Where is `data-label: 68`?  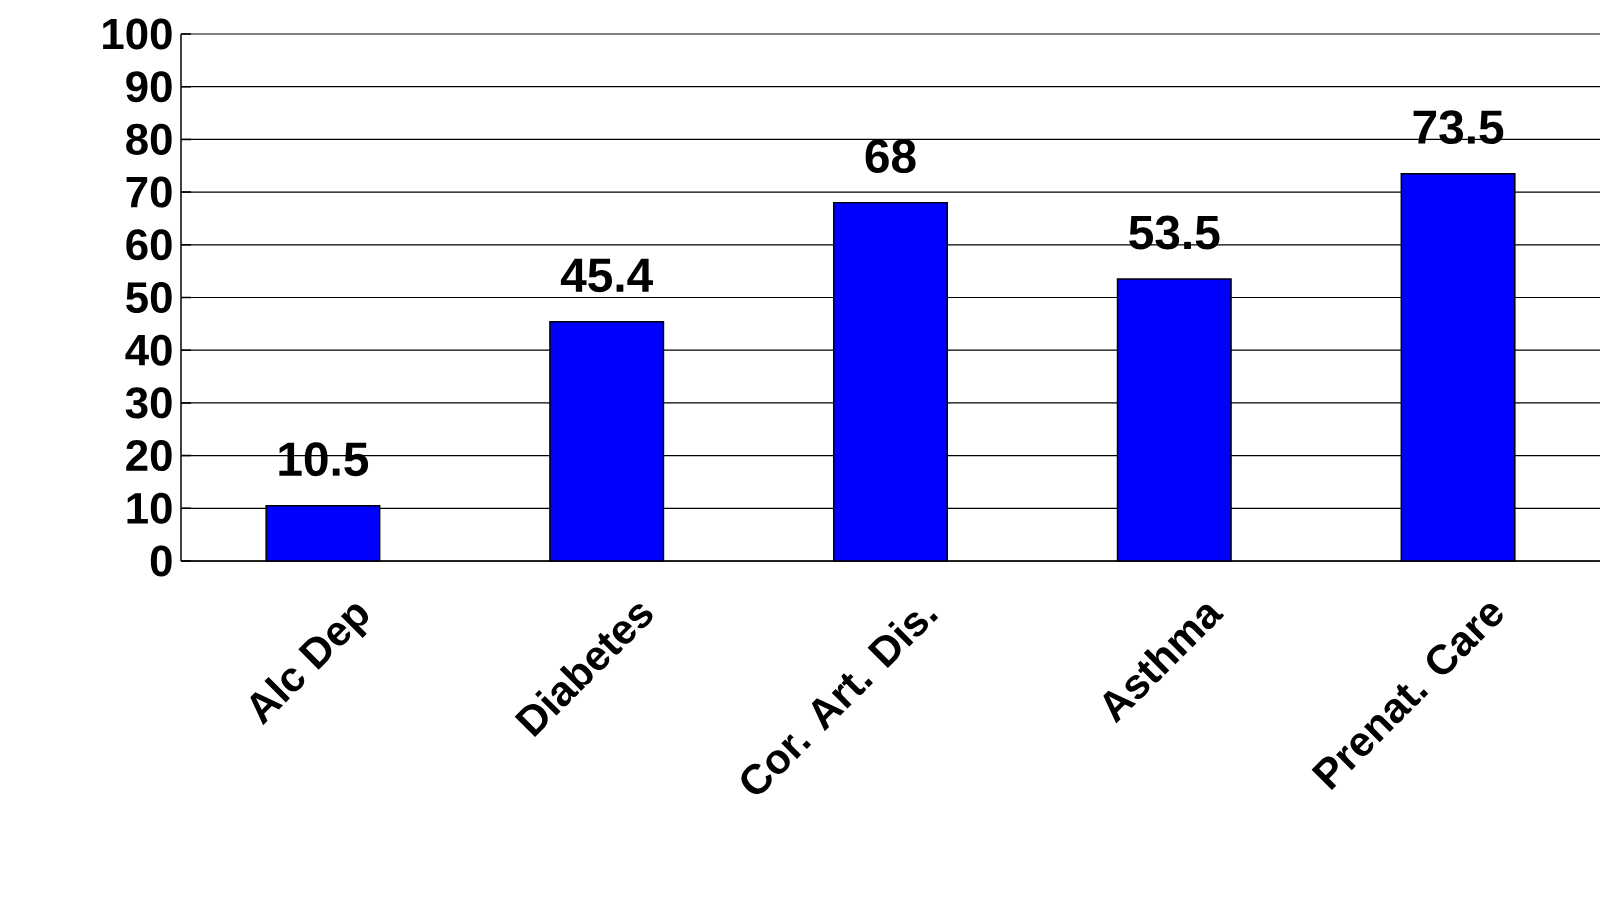 data-label: 68 is located at coordinates (890, 156).